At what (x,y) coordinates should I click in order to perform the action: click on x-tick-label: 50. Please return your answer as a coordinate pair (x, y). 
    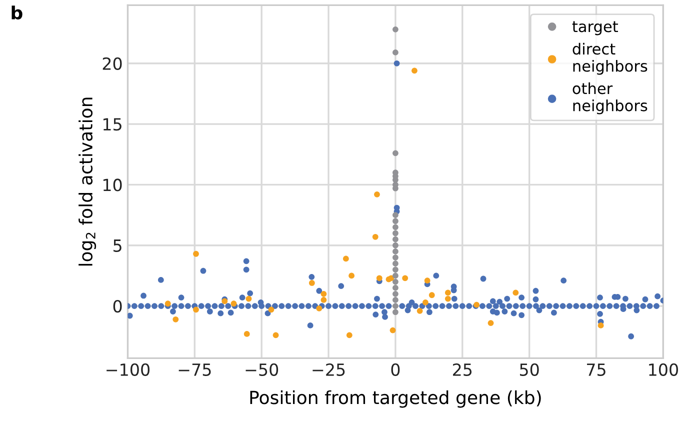
    Looking at the image, I should click on (529, 369).